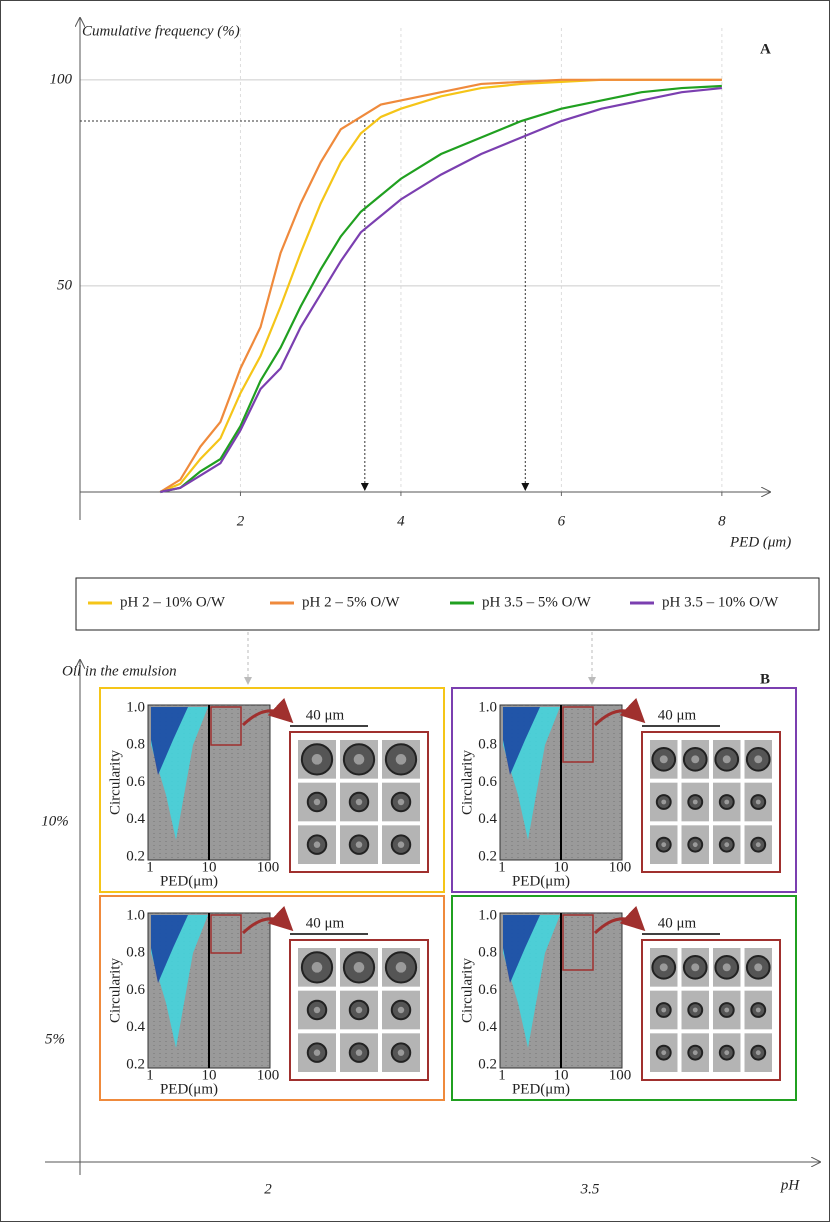 The width and height of the screenshot is (830, 1222). What do you see at coordinates (760, 542) in the screenshot?
I see `x-axis-title: PED (μm)` at bounding box center [760, 542].